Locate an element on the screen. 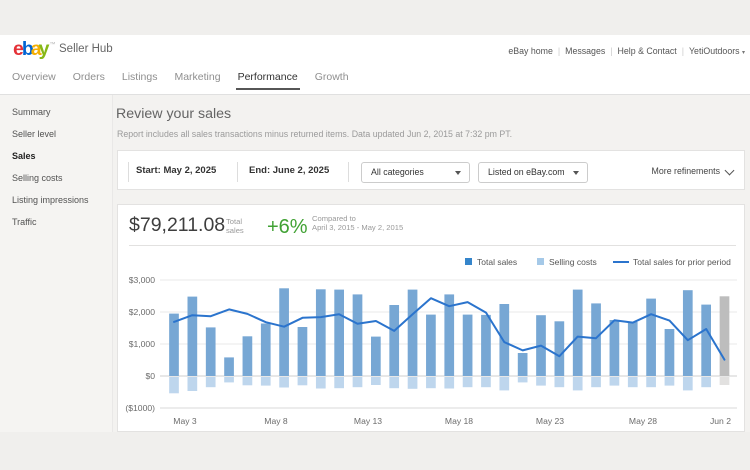  svg-text: $0 is located at coordinates (150, 376).